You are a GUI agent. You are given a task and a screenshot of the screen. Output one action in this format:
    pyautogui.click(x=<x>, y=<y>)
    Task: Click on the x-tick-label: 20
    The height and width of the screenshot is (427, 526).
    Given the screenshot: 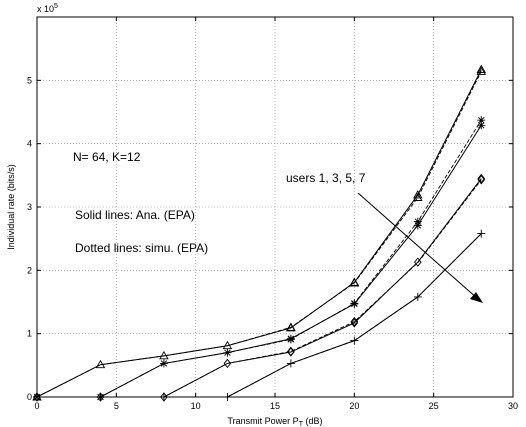 What is the action you would take?
    pyautogui.click(x=354, y=406)
    